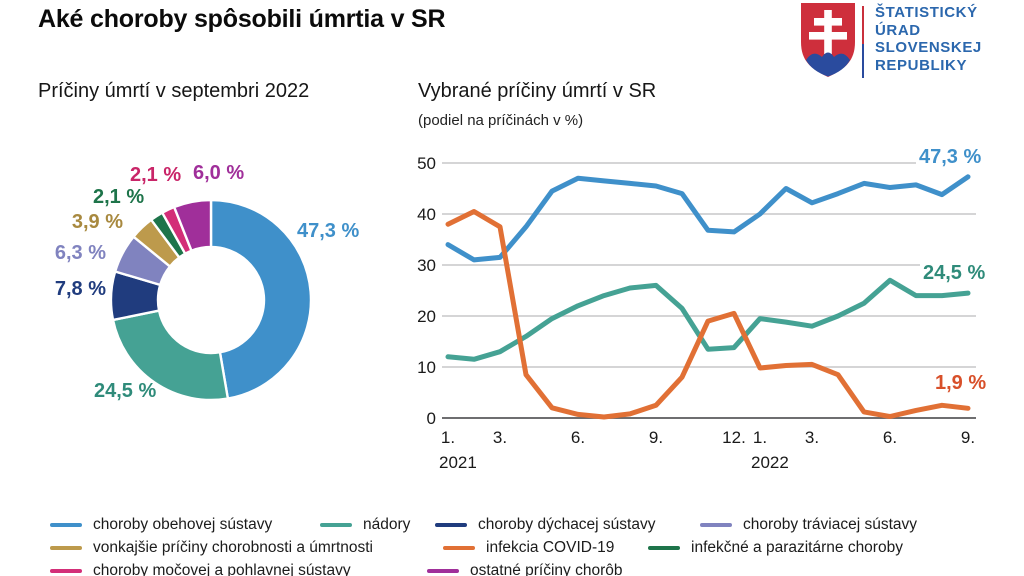 This screenshot has height=576, width=1024. Describe the element at coordinates (926, 12) in the screenshot. I see `logo-line-1: ŠTATISTICKÝ` at that location.